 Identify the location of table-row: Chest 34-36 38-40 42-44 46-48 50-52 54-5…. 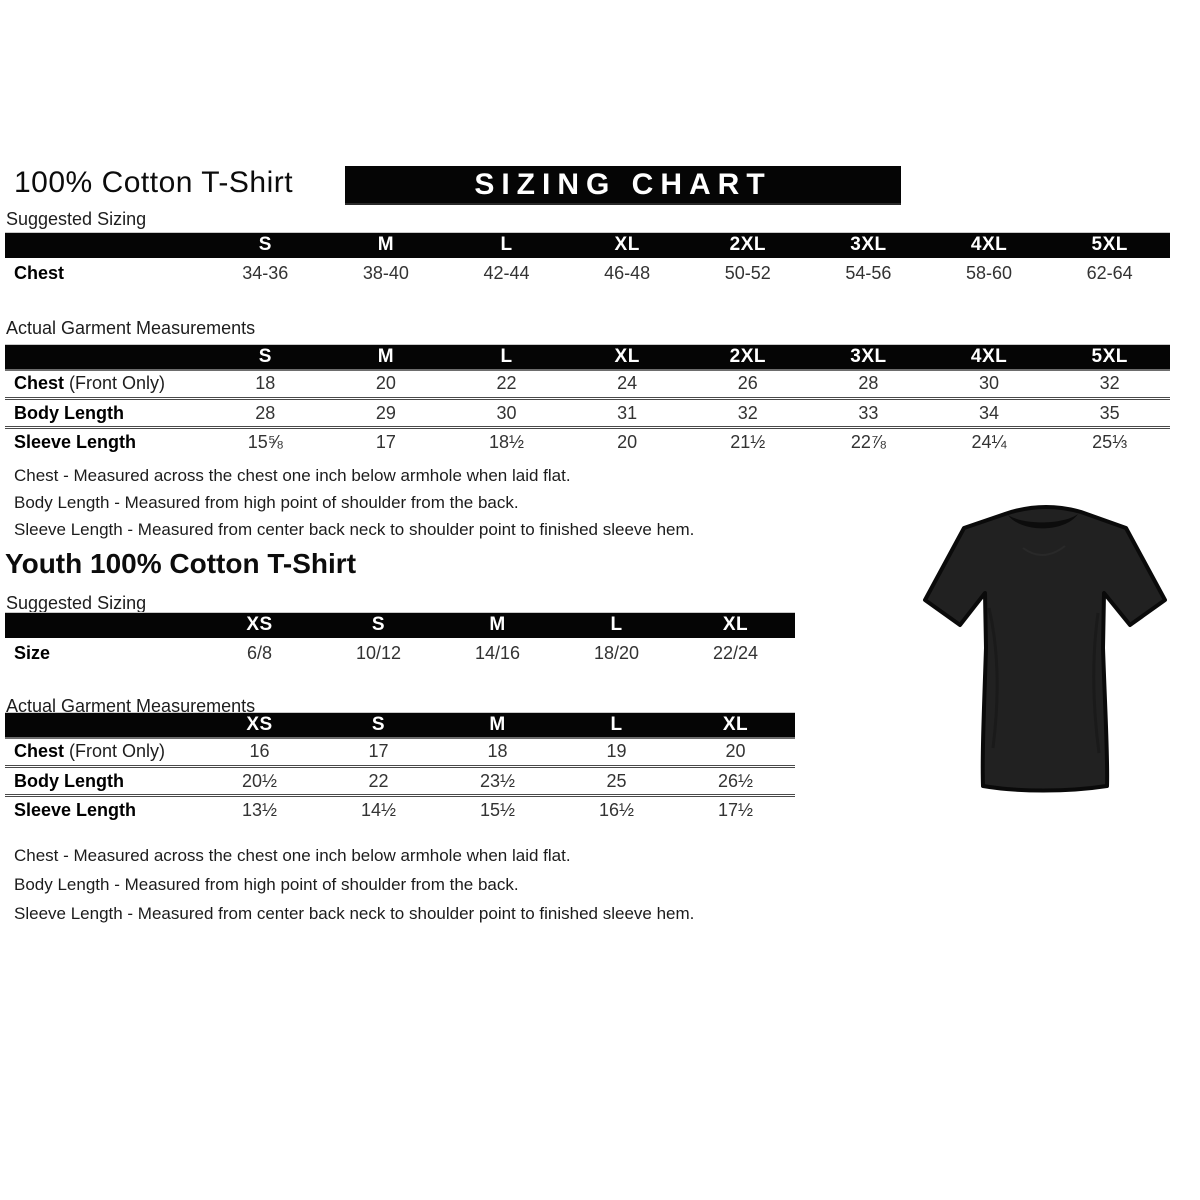
(587, 273).